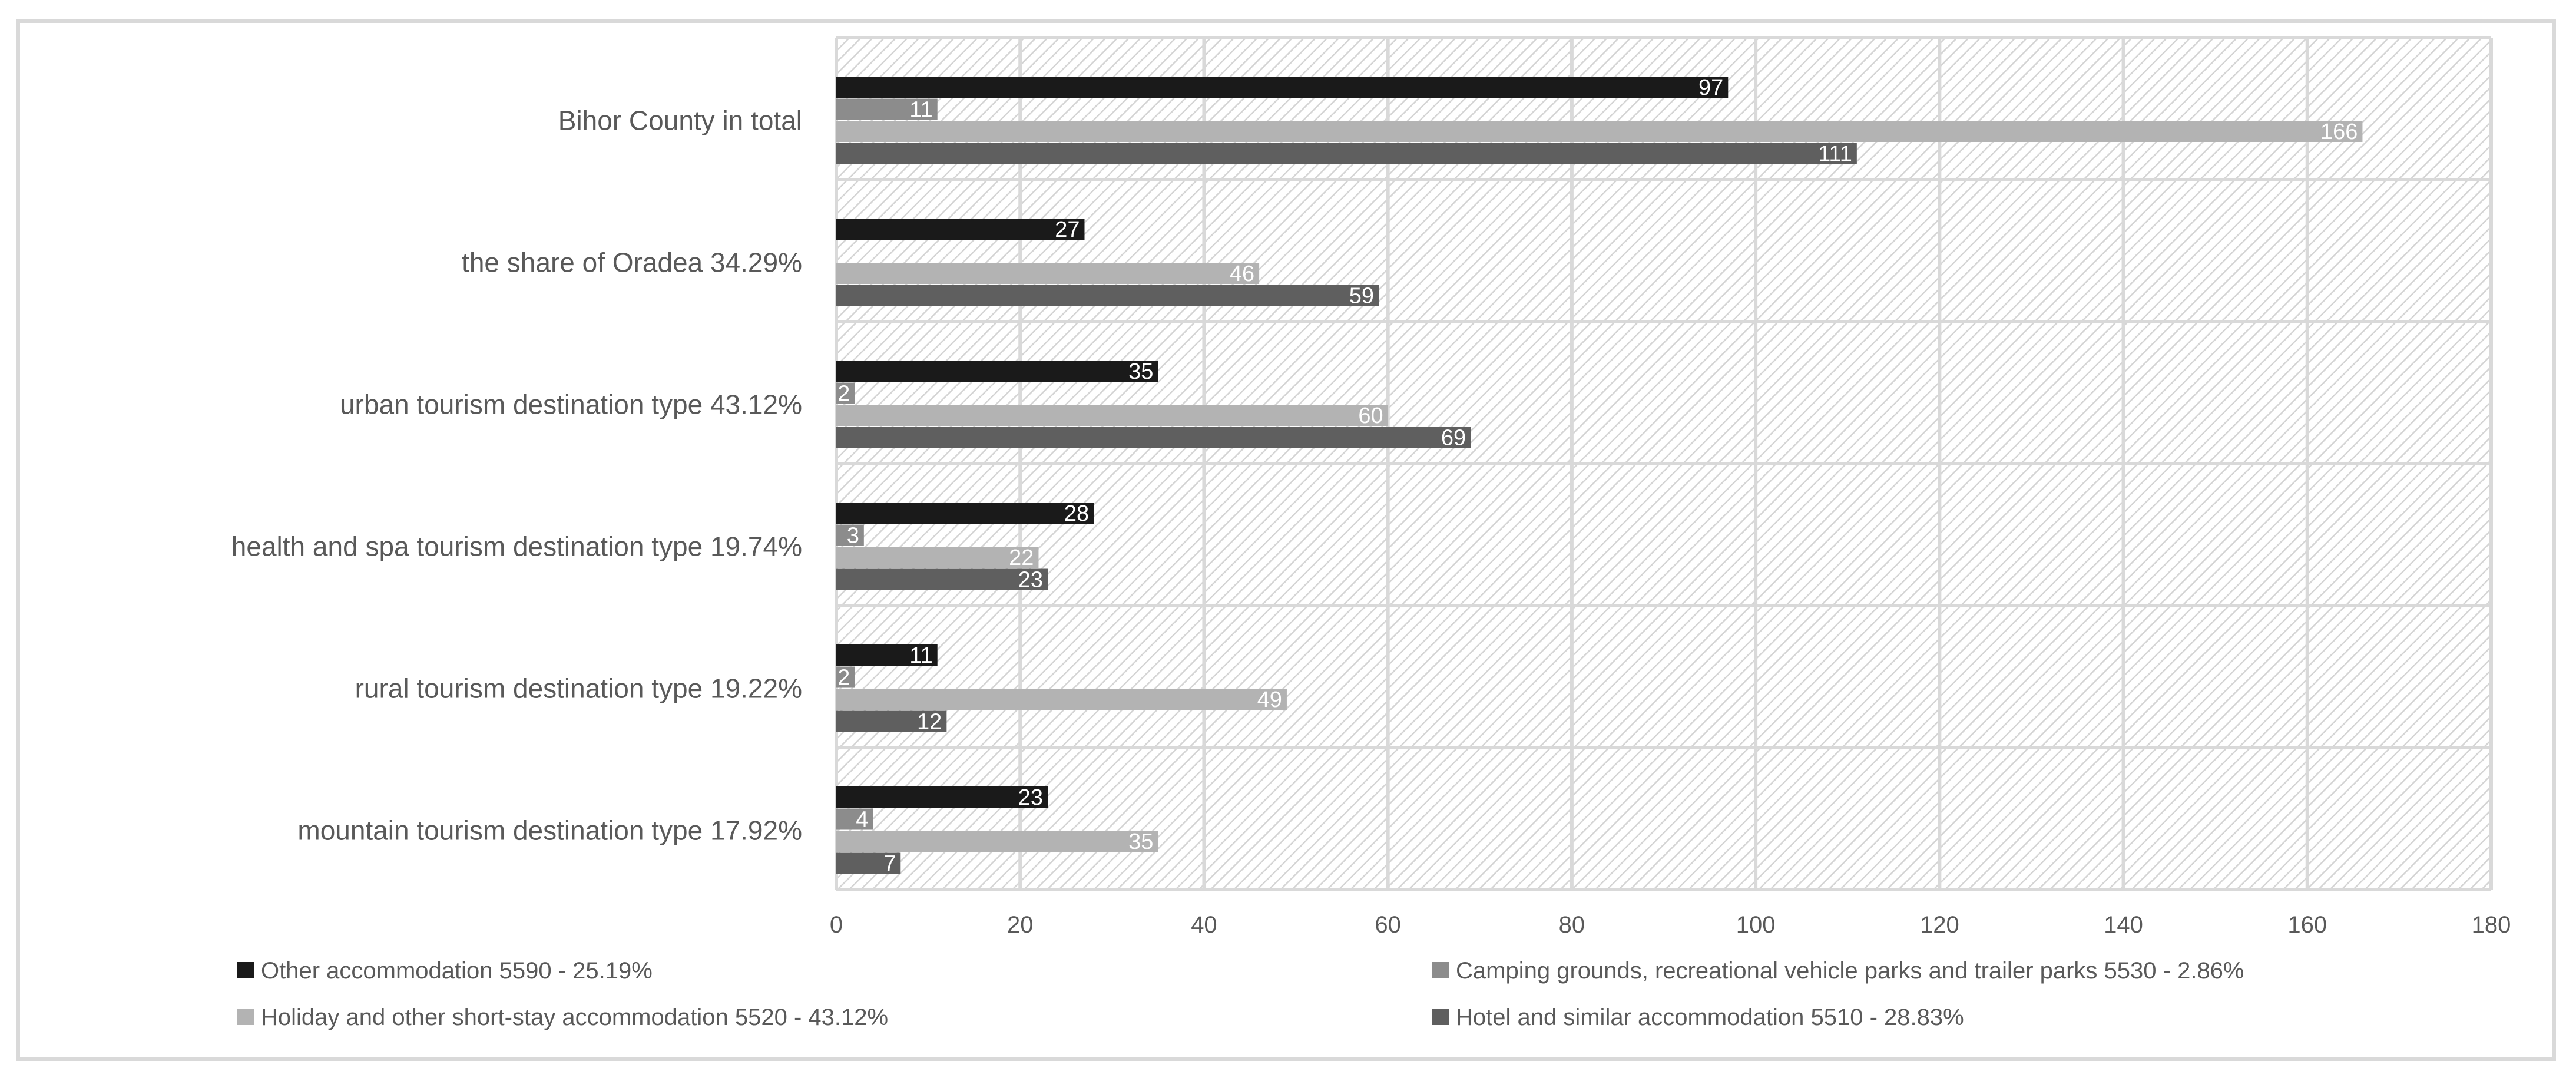 This screenshot has height=1081, width=2576. I want to click on data-label: 166, so click(2339, 132).